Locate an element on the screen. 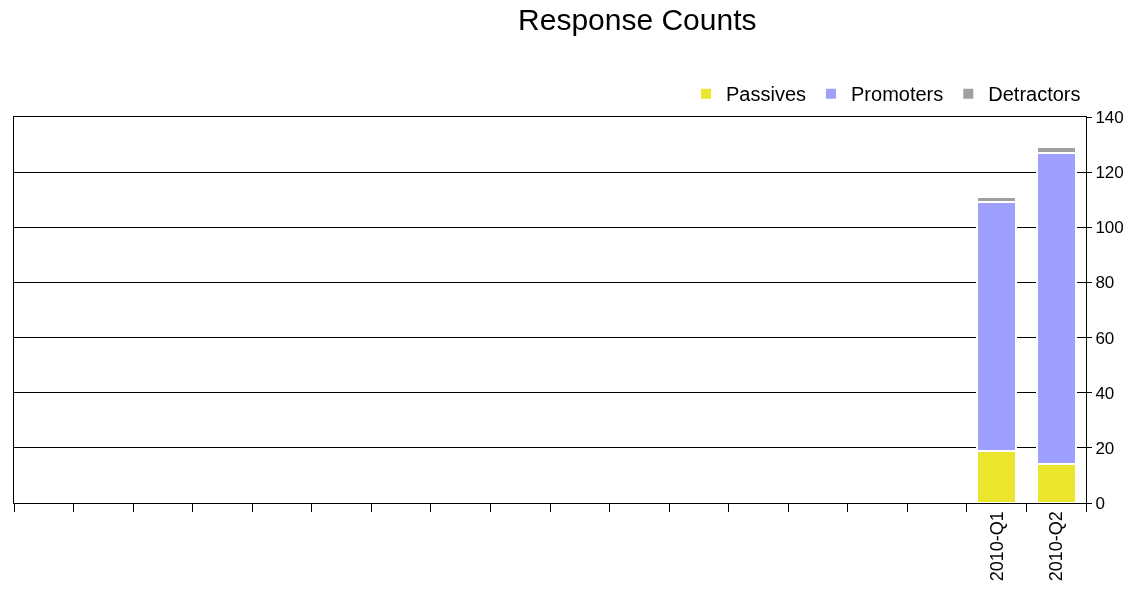  x-tick-label: 2010-Q2 is located at coordinates (1056, 546).